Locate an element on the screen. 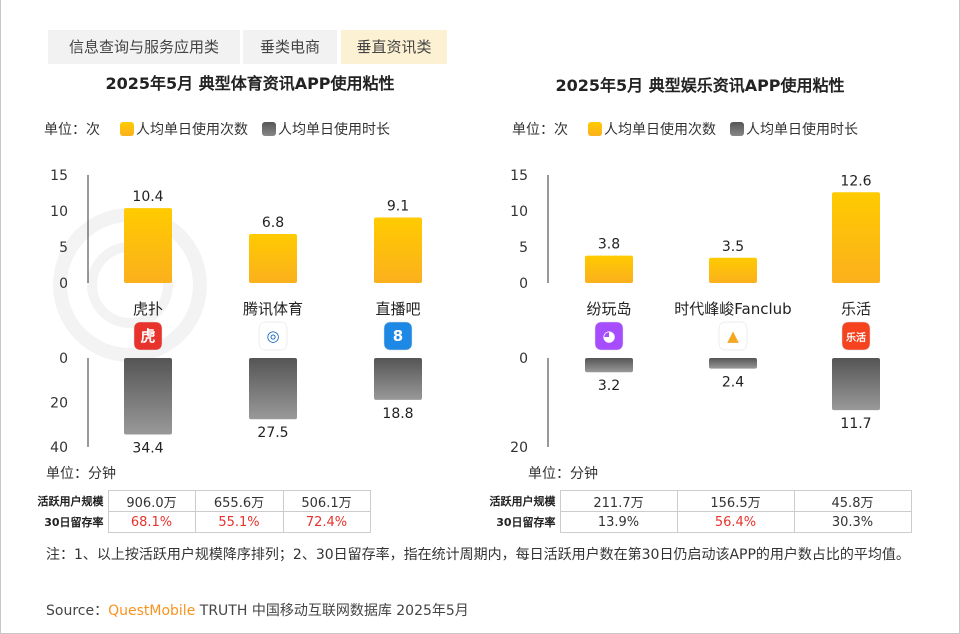 The image size is (960, 634). data-label-freq: 12.6 is located at coordinates (855, 181).